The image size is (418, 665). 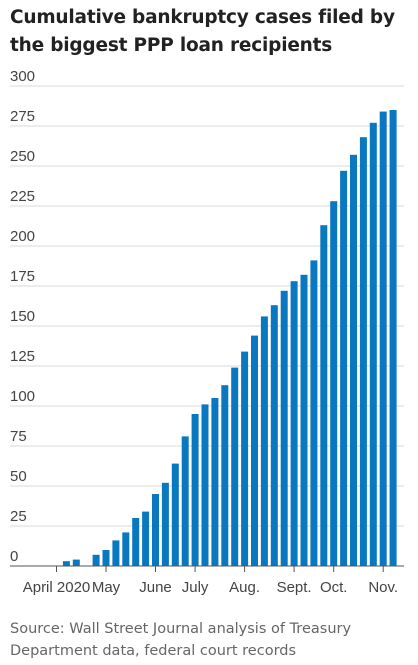 I want to click on y-tick-label: 150, so click(x=22, y=316).